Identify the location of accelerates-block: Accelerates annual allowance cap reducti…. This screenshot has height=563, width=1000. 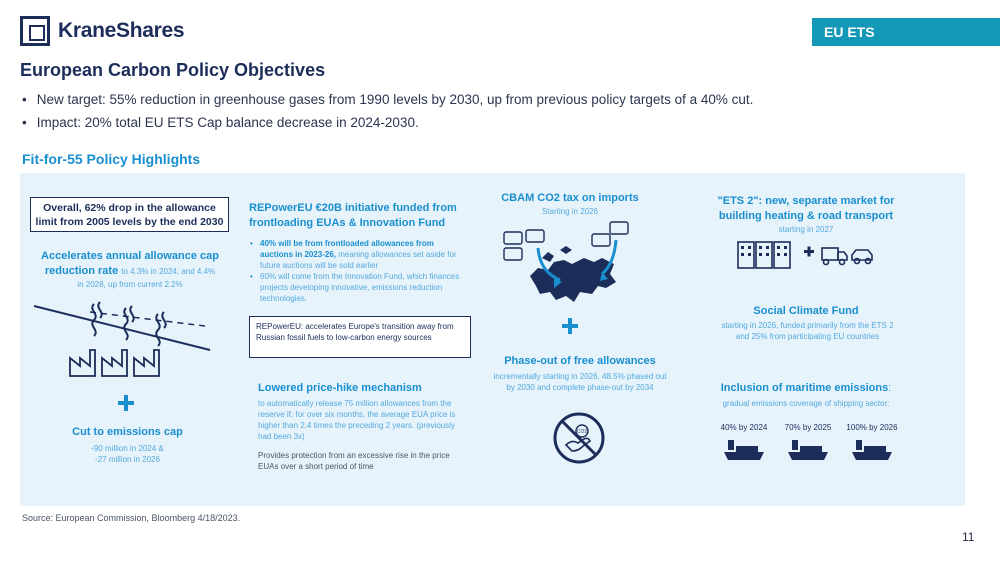
(130, 269).